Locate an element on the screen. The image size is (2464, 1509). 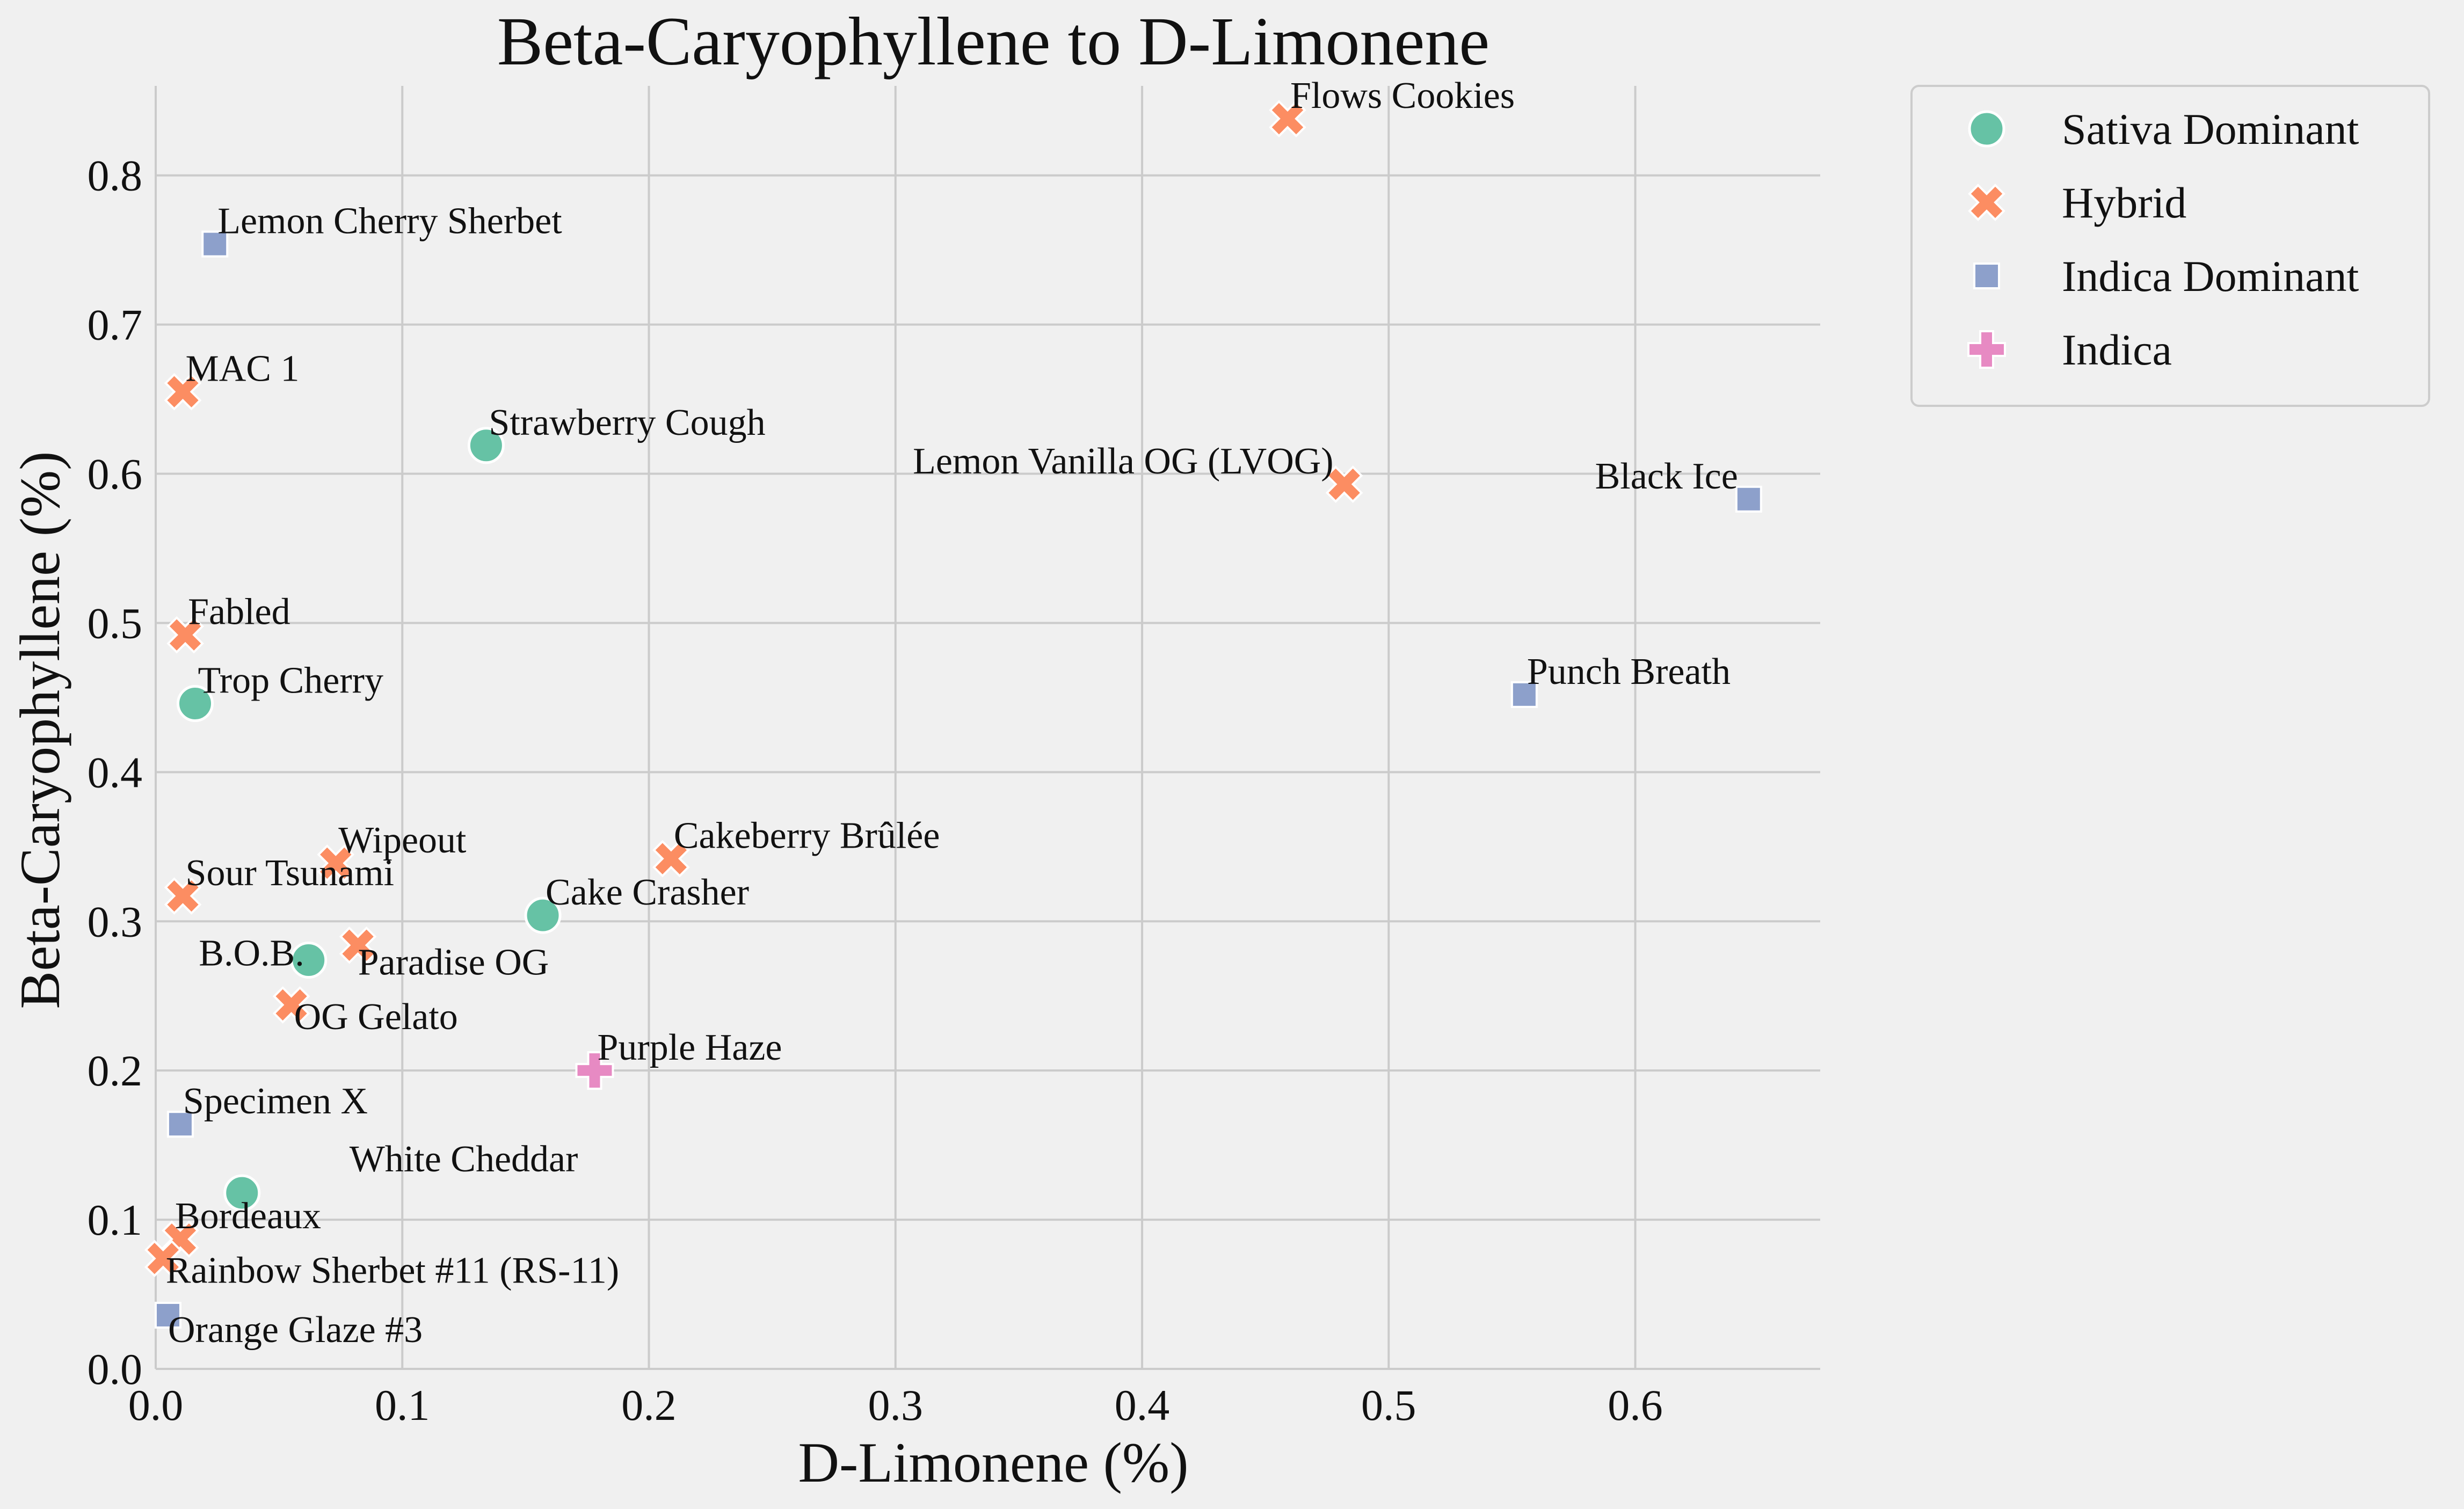
point-label: MAC 1 is located at coordinates (243, 369).